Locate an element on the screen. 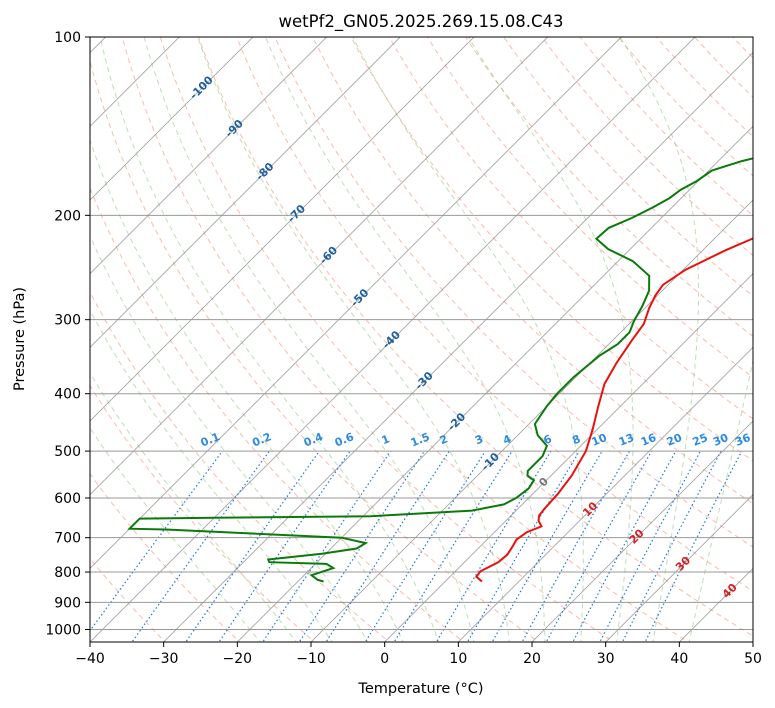 Image resolution: width=775 pixels, height=708 pixels. mixing-ratio-label: 13 is located at coordinates (626, 440).